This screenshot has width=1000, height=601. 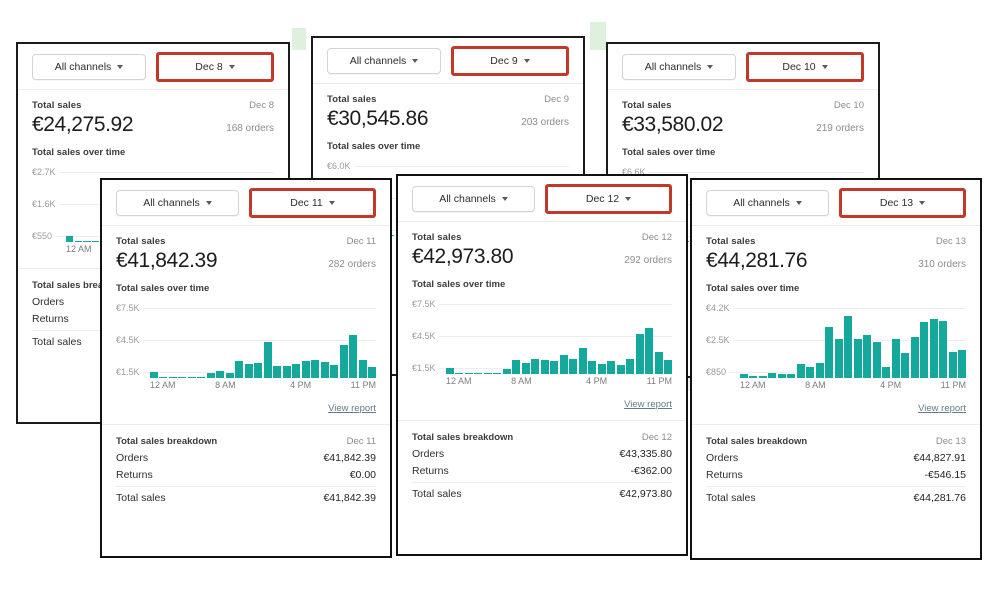 What do you see at coordinates (352, 264) in the screenshot?
I see `orders-count: 282 orders` at bounding box center [352, 264].